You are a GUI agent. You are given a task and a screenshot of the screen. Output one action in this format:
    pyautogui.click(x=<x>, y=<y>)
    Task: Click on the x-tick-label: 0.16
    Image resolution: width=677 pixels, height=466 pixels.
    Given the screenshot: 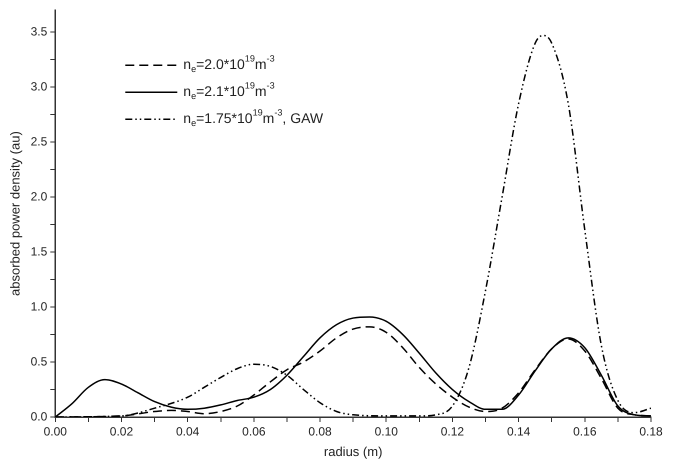 What is the action you would take?
    pyautogui.click(x=585, y=431)
    